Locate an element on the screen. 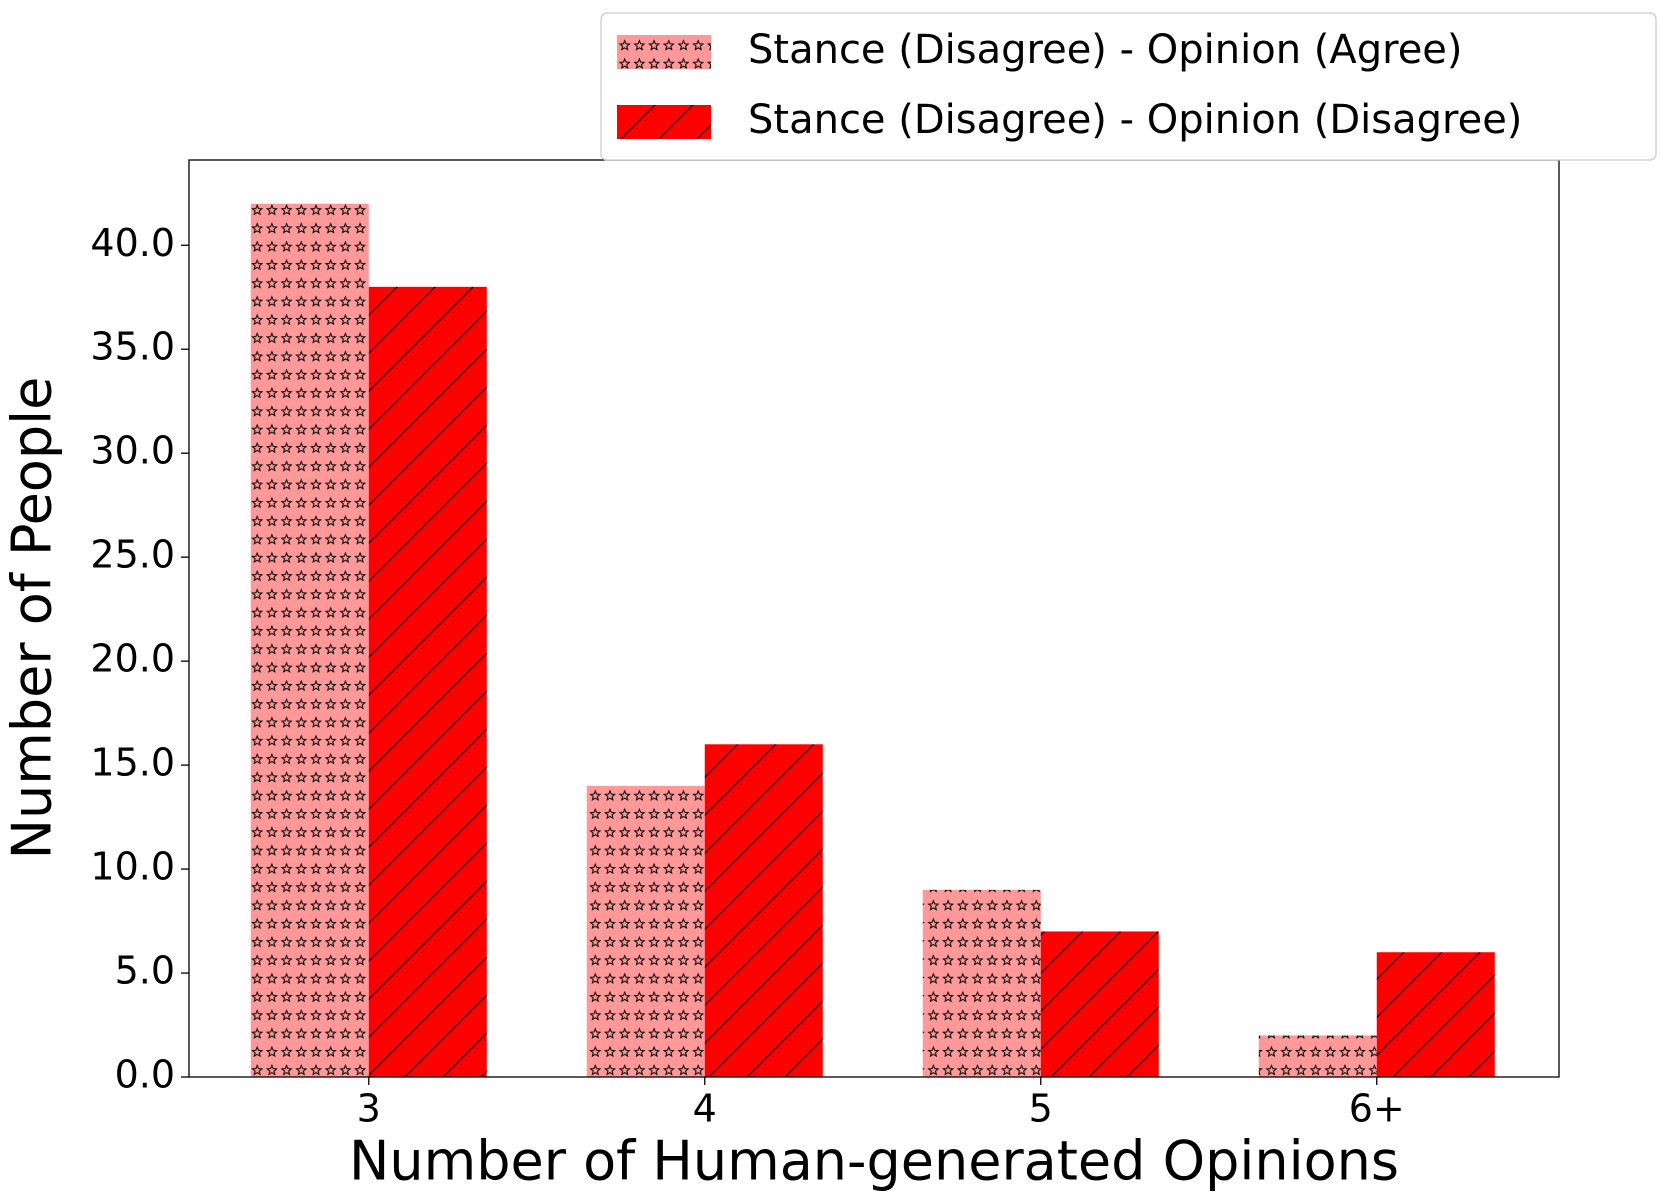 The width and height of the screenshot is (1660, 1203). y-tick-label: 30.0 is located at coordinates (132, 451).